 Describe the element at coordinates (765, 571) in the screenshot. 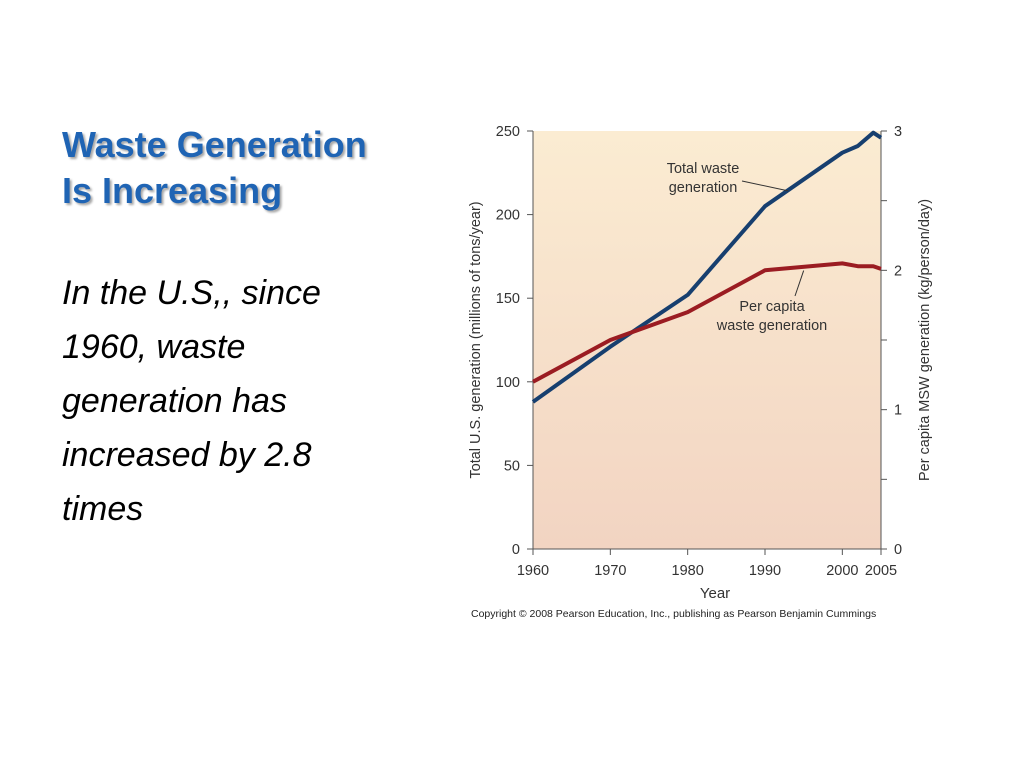

I see `x-tick-label: 1990` at that location.